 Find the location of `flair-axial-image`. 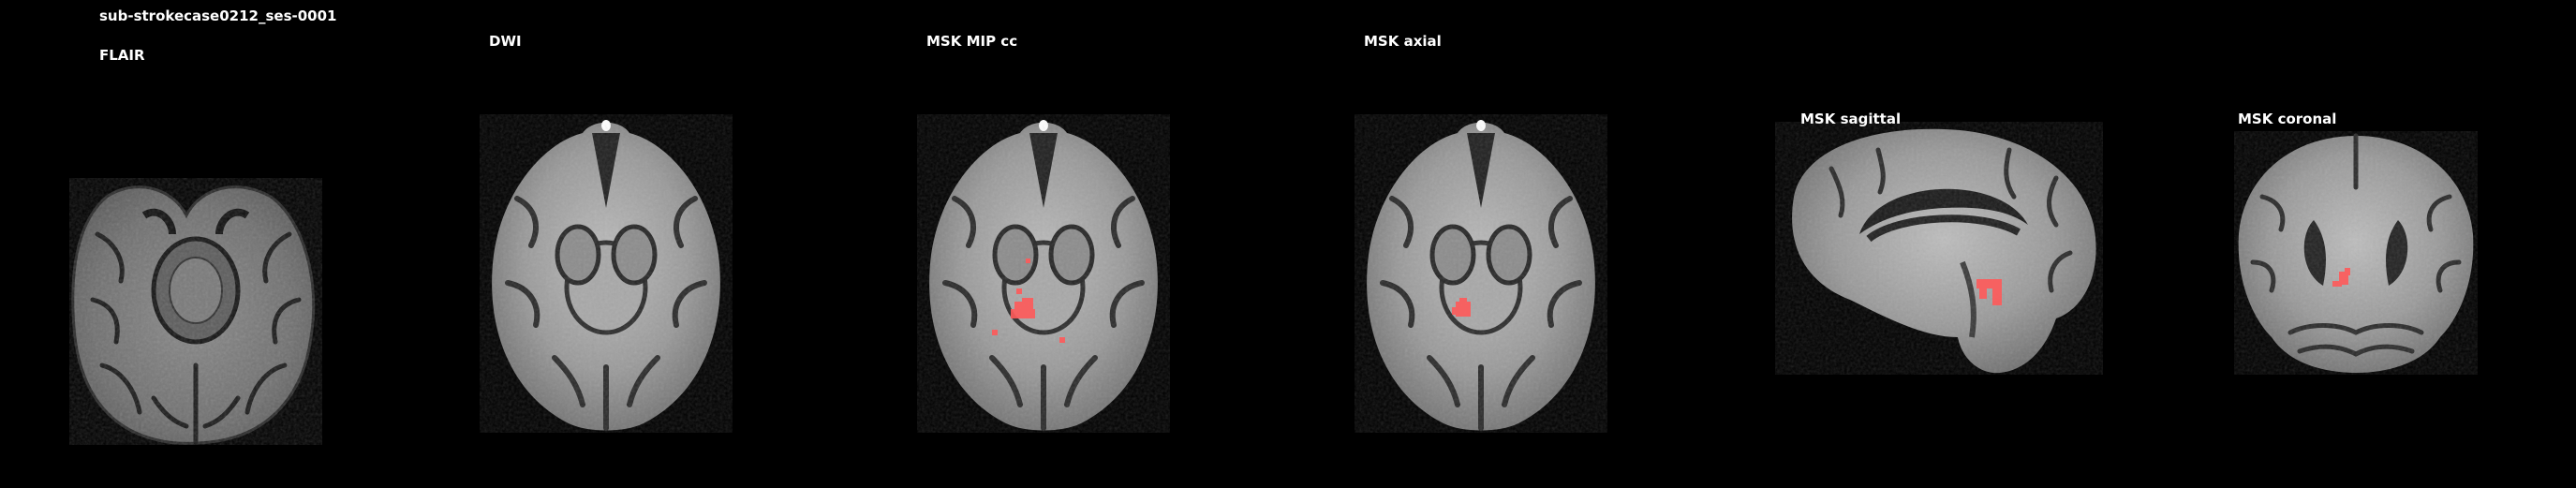

flair-axial-image is located at coordinates (195, 312).